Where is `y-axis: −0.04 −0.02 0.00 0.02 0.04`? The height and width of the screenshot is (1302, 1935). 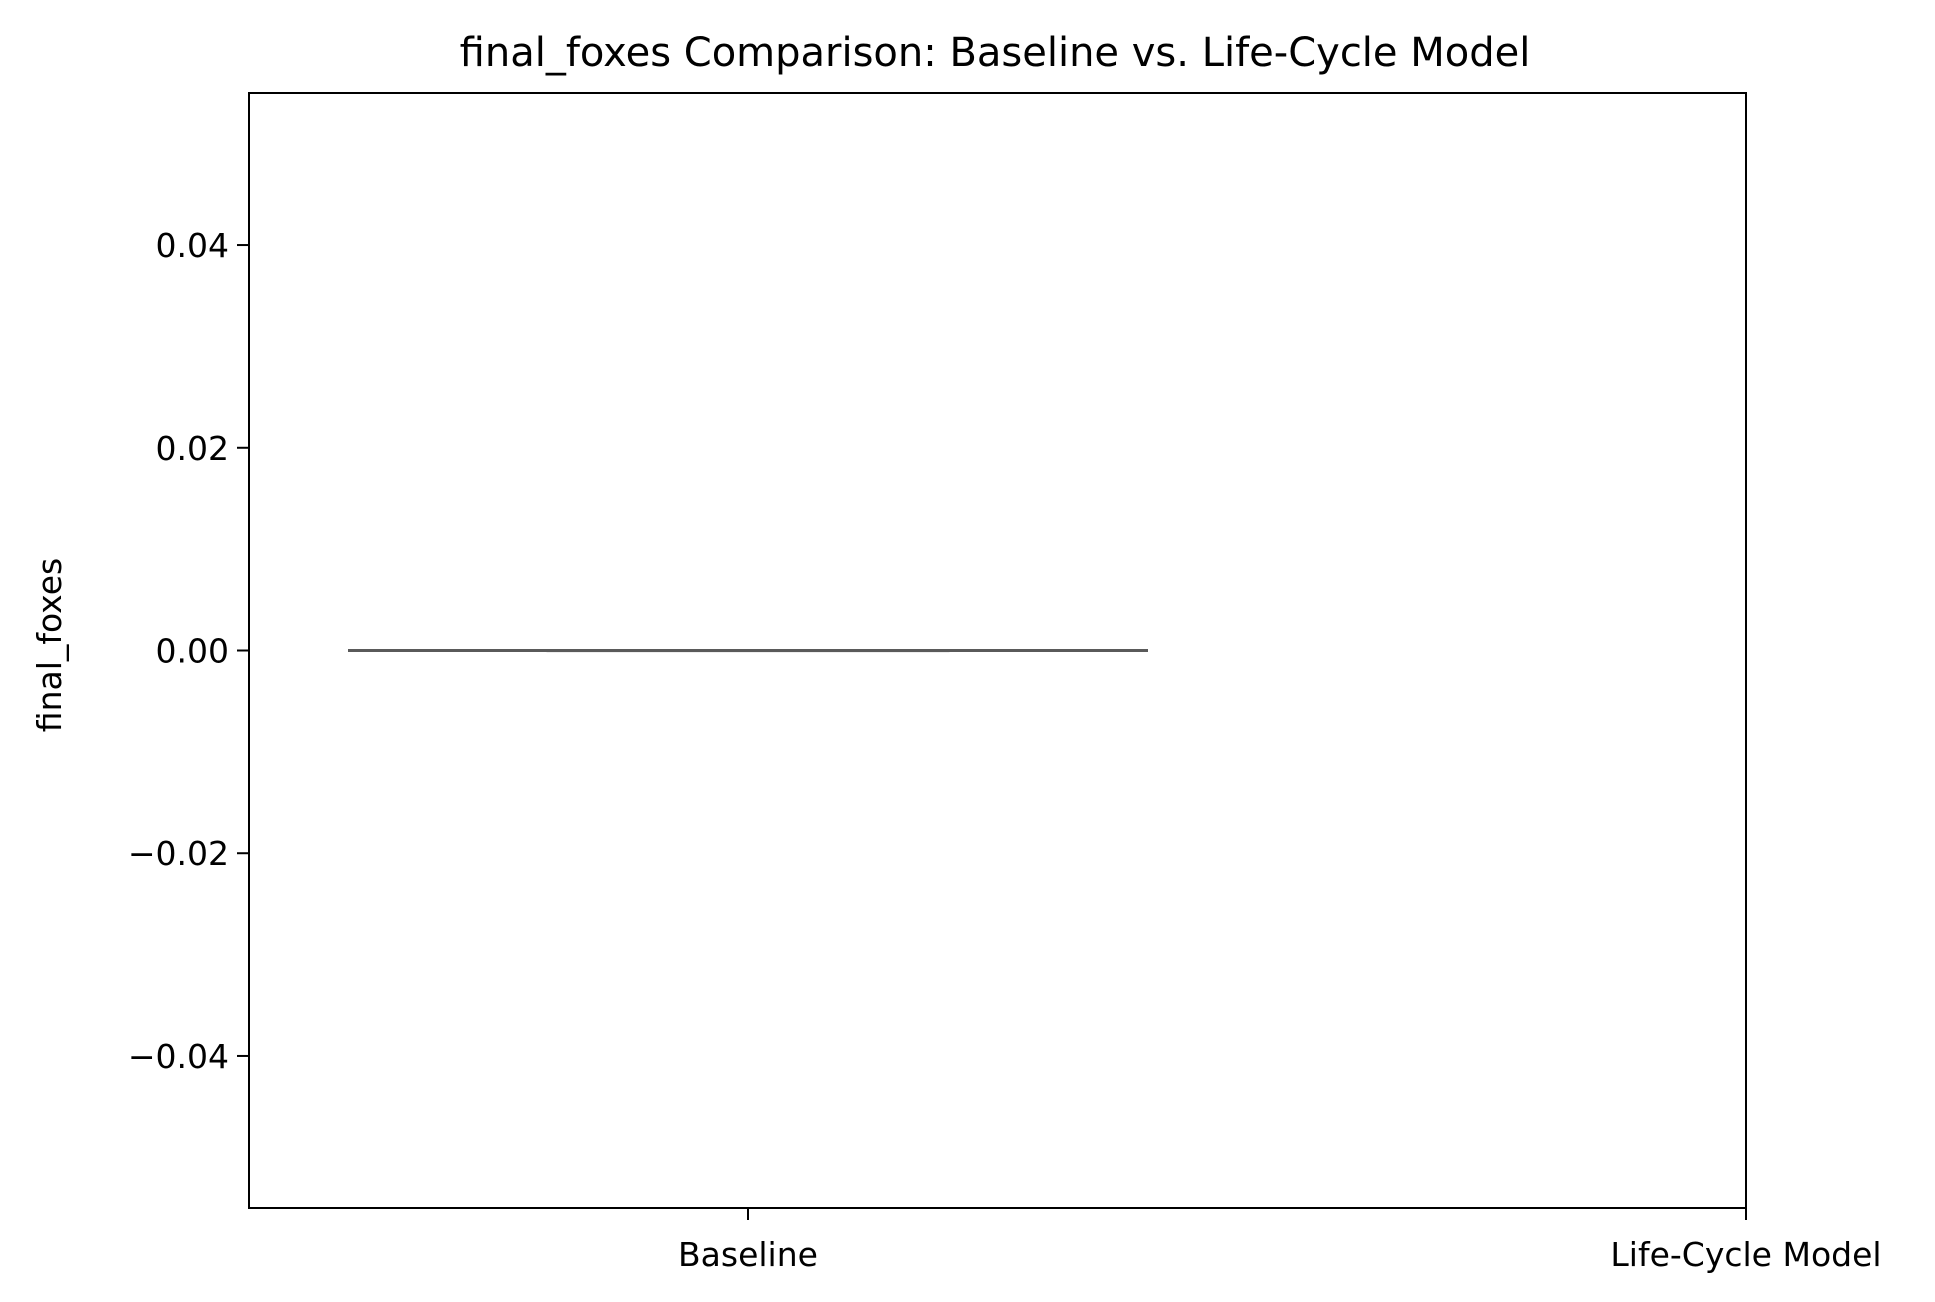
y-axis: −0.04 −0.02 0.00 0.02 0.04 is located at coordinates (188, 651).